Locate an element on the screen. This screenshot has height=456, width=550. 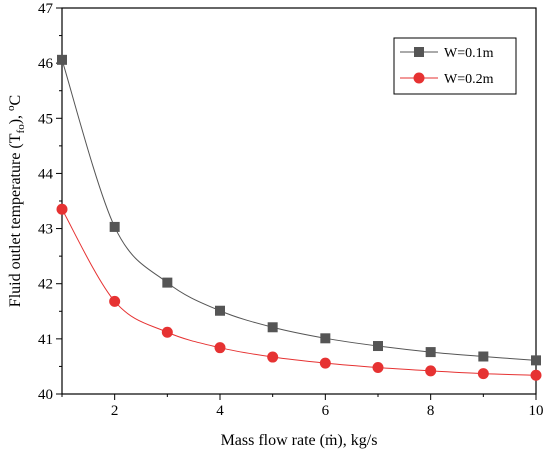
legend-marker-circle is located at coordinates (419, 78).